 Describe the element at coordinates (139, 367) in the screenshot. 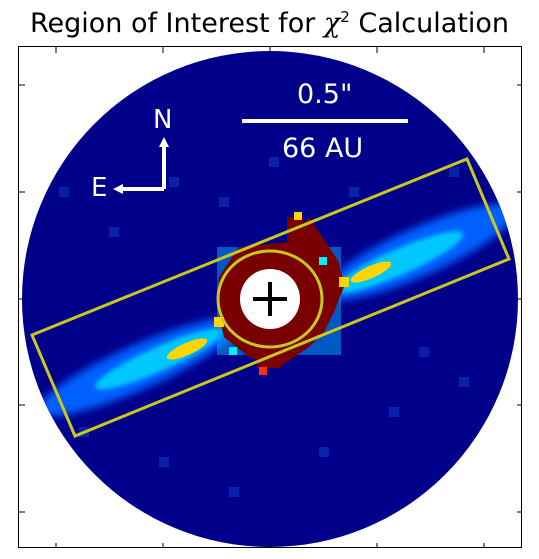

I see `disk-left-arm` at that location.